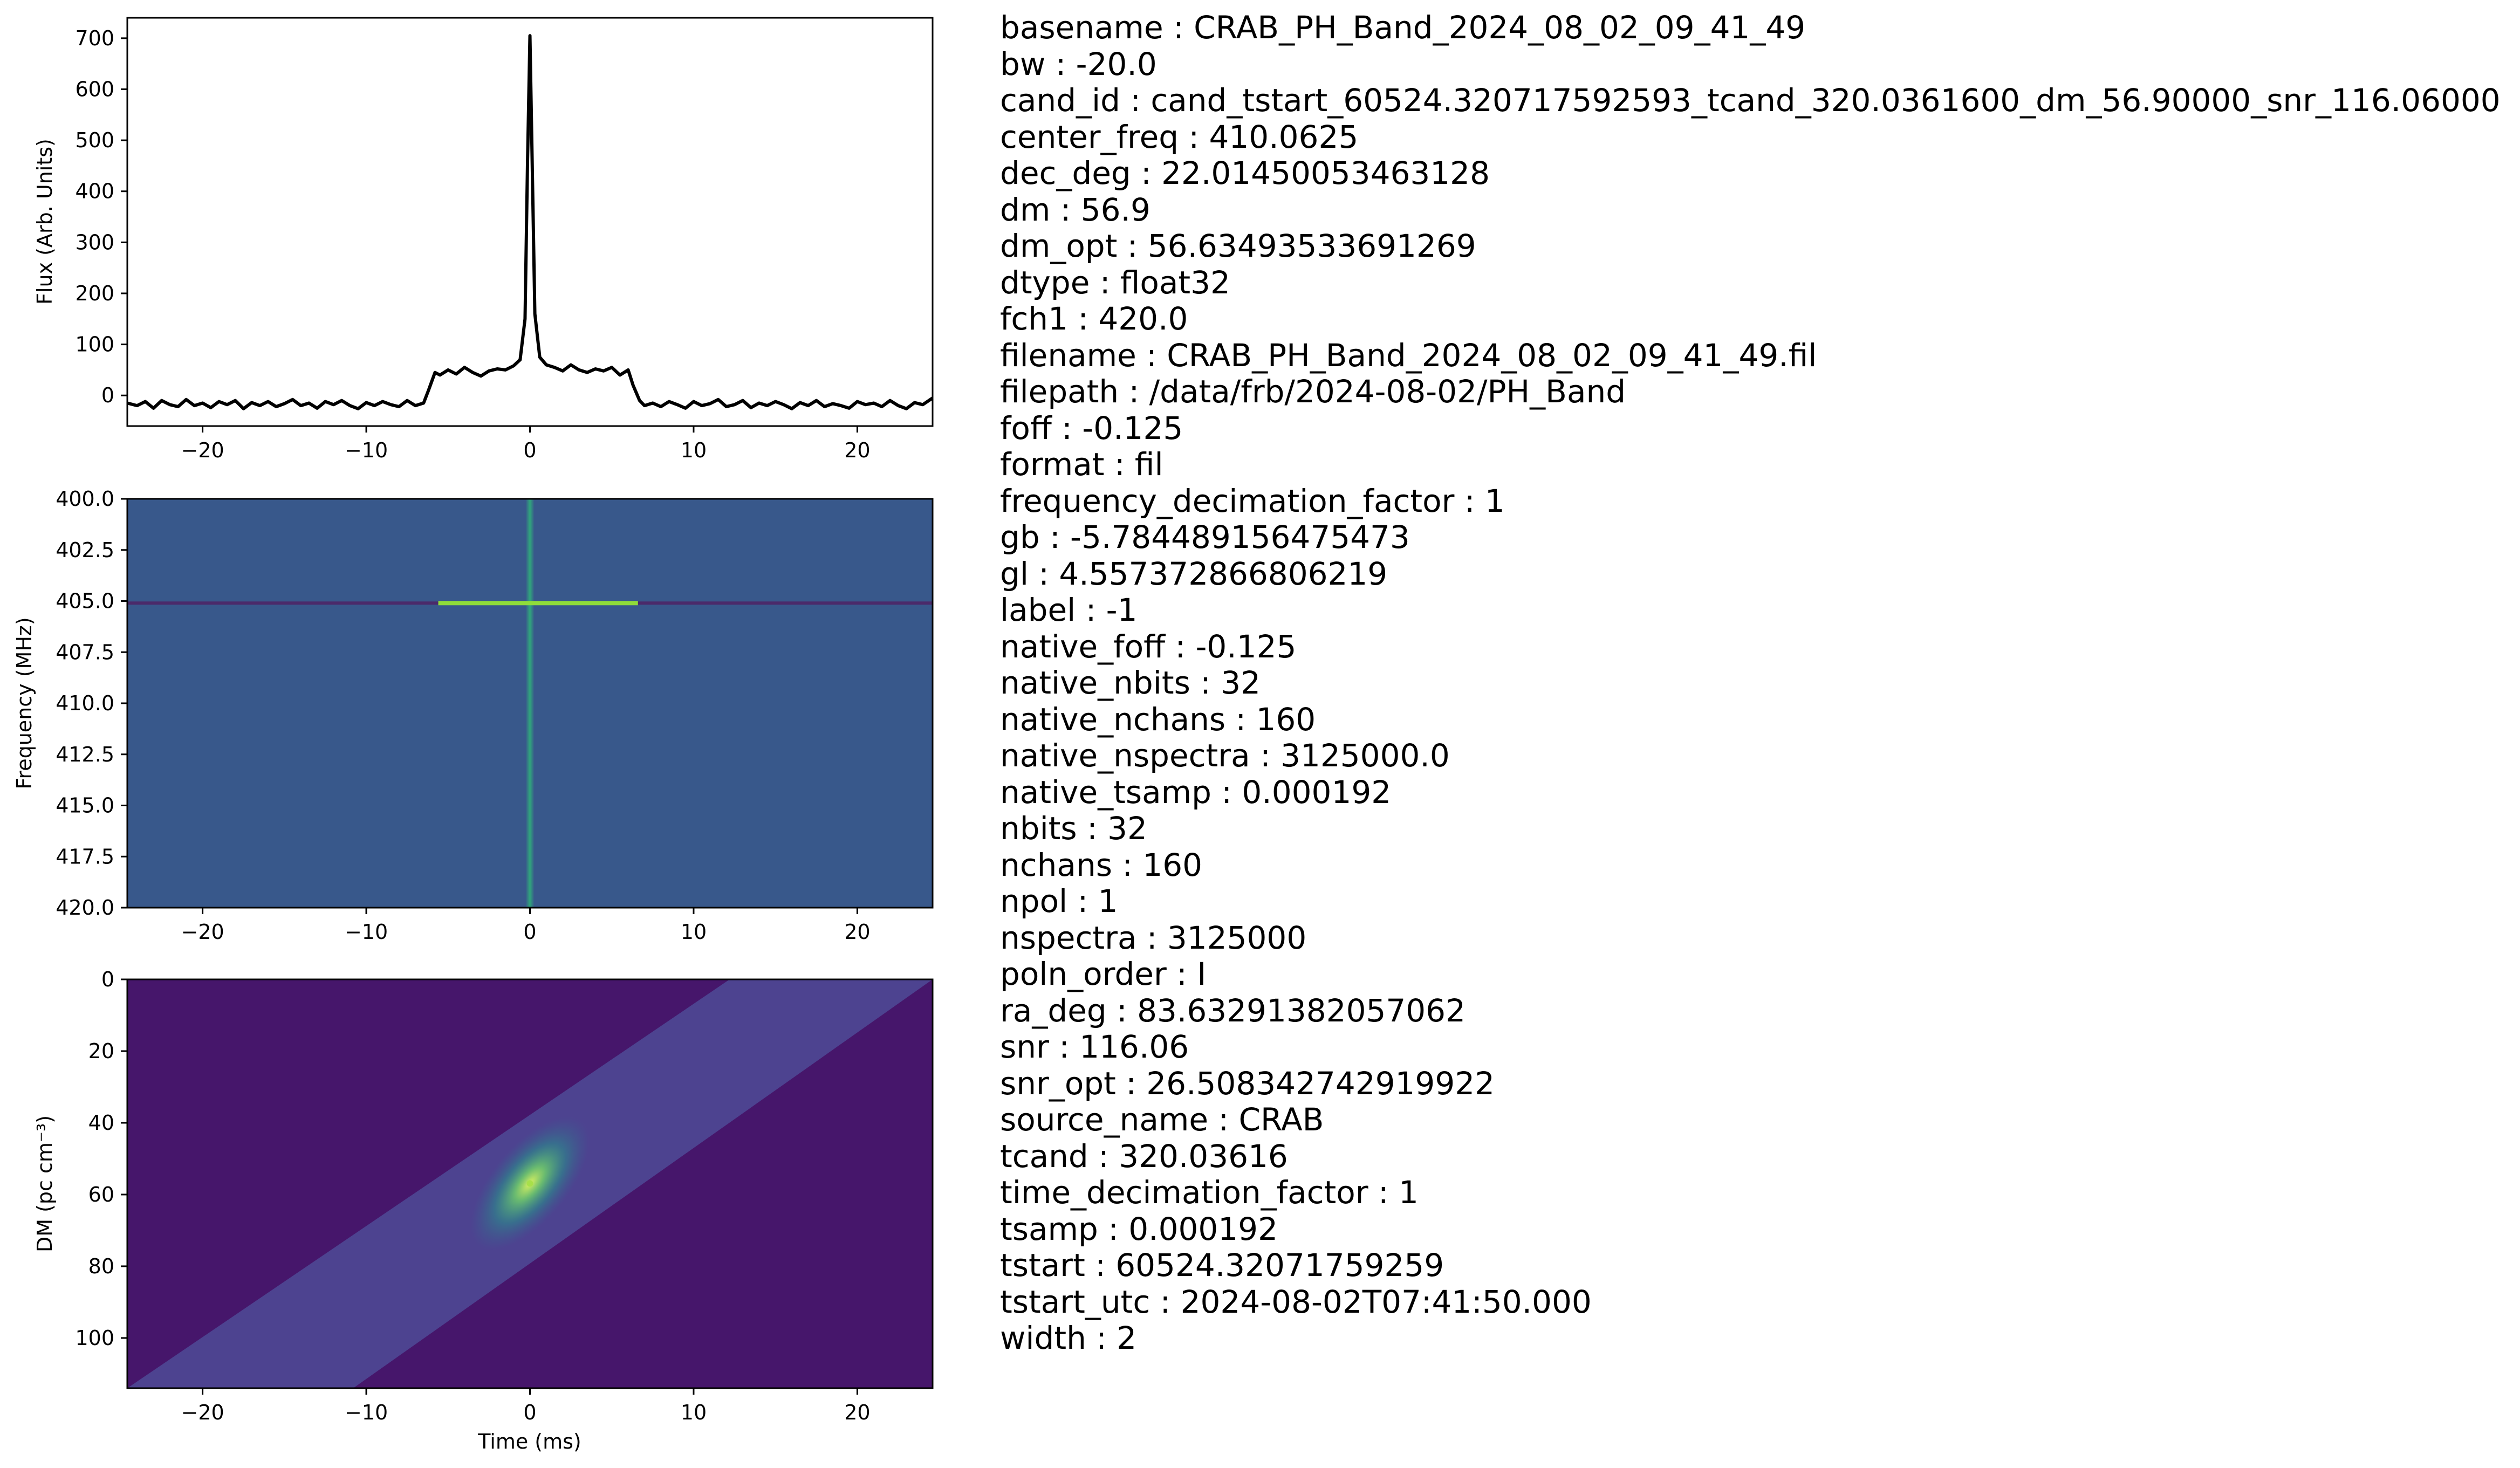 The image size is (2520, 1468). What do you see at coordinates (95, 293) in the screenshot?
I see `y-tick-label: 200` at bounding box center [95, 293].